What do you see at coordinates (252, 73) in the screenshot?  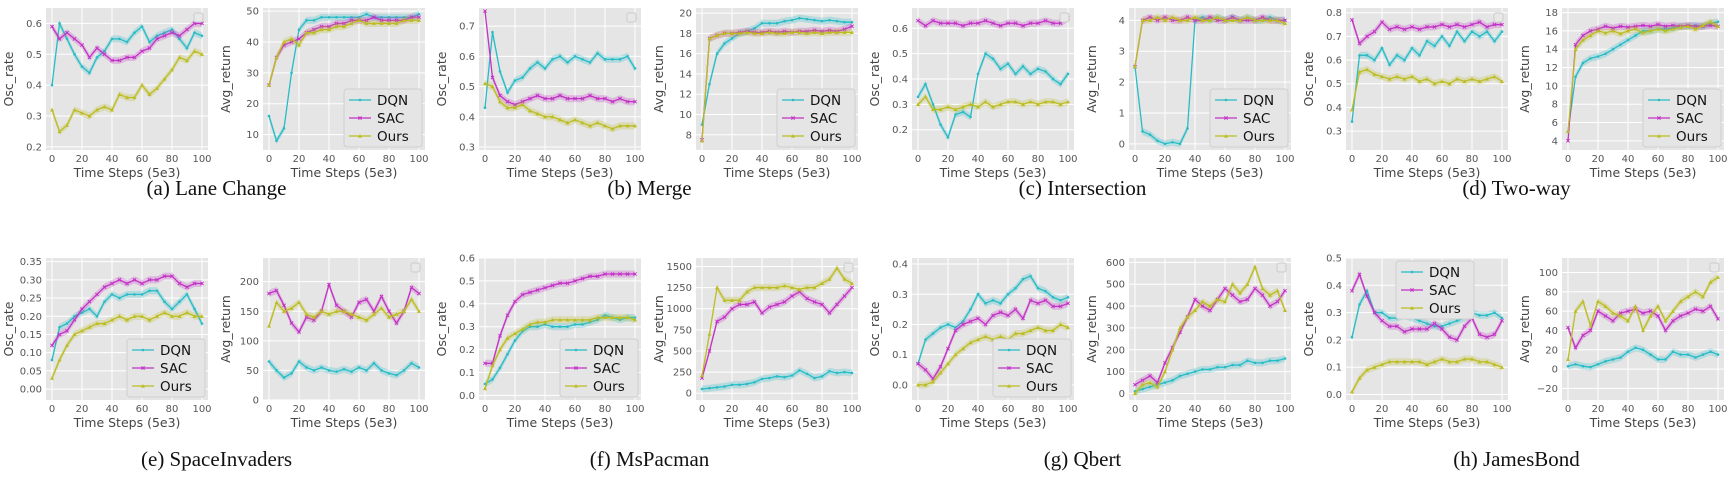 I see `y-tick-label: 30` at bounding box center [252, 73].